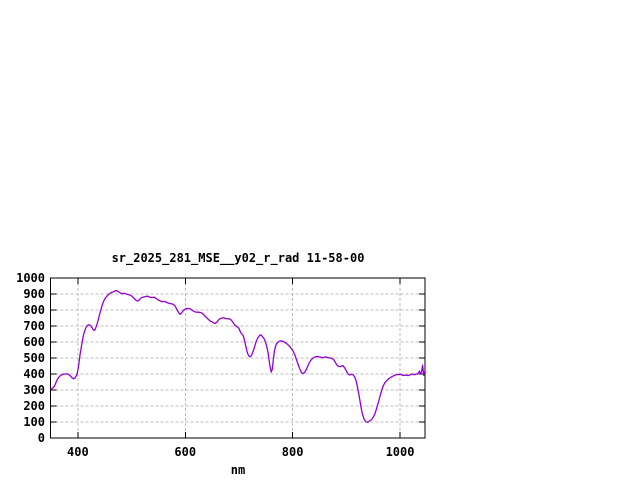  I want to click on y-tick-label: 900, so click(34, 294).